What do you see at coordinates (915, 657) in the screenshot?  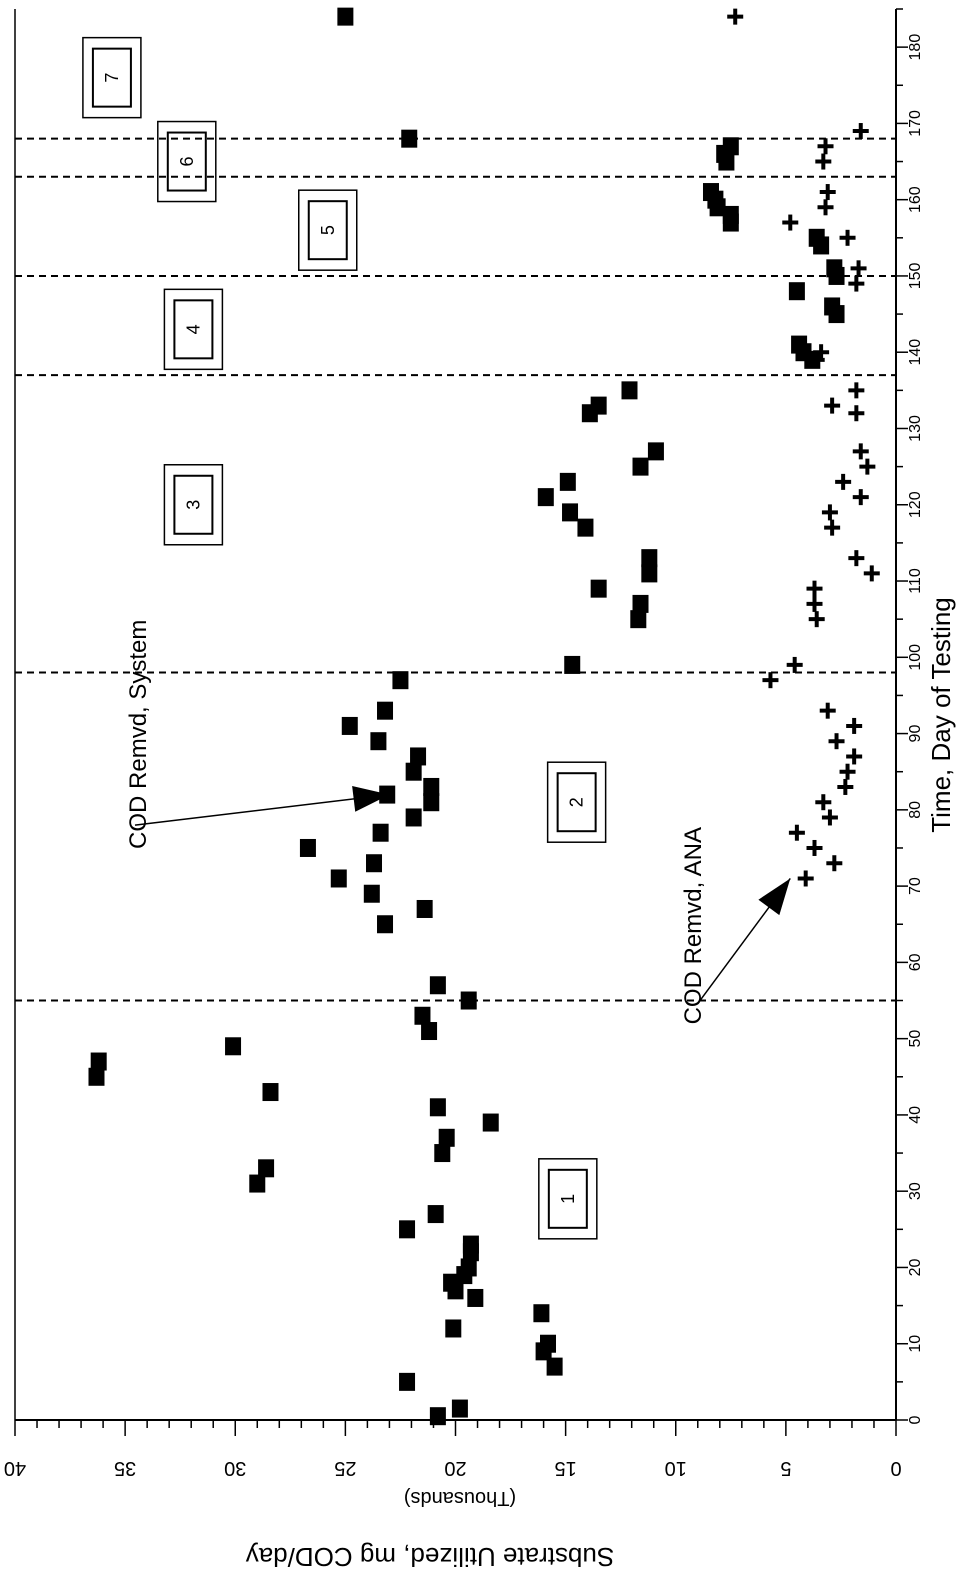 I see `x-tick-label: 100` at bounding box center [915, 657].